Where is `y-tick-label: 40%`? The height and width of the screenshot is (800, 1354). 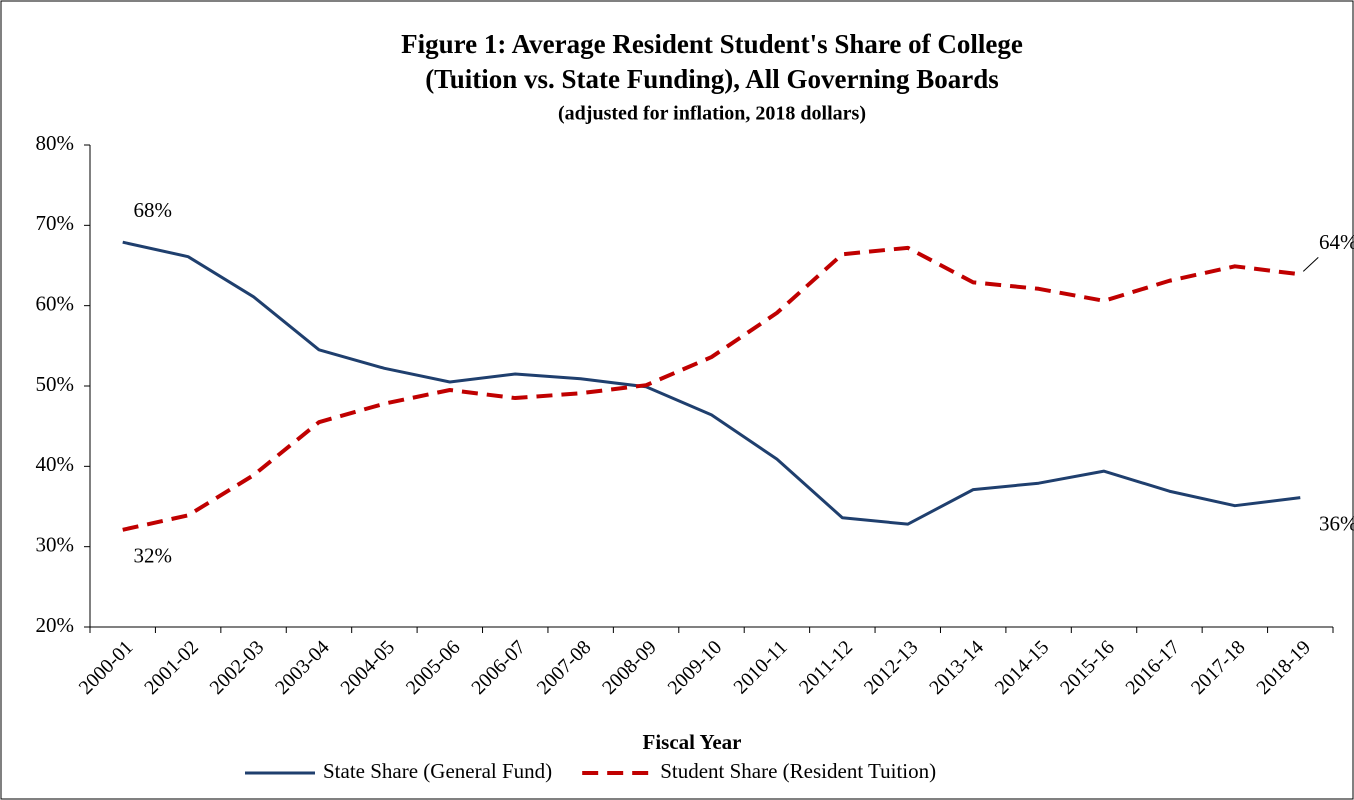
y-tick-label: 40% is located at coordinates (55, 464).